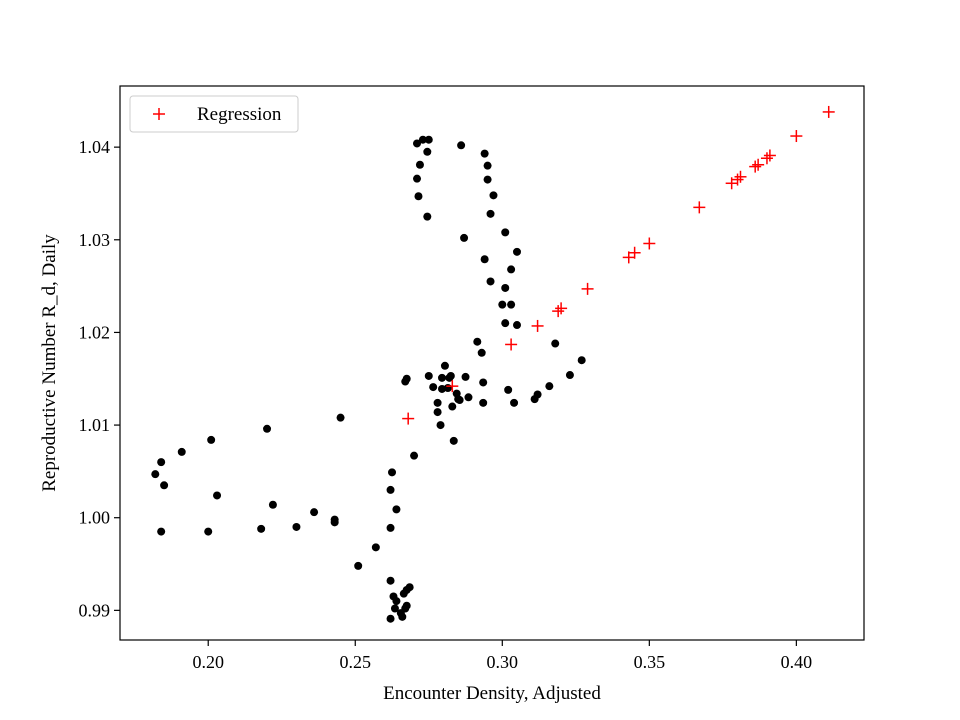 The image size is (960, 720). What do you see at coordinates (239, 114) in the screenshot?
I see `legend-label-regression: Regression` at bounding box center [239, 114].